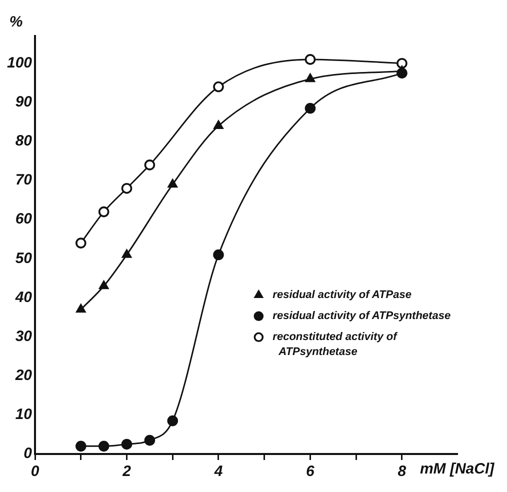  Describe the element at coordinates (342, 295) in the screenshot. I see `legend-label: residual activity of ATPase` at that location.